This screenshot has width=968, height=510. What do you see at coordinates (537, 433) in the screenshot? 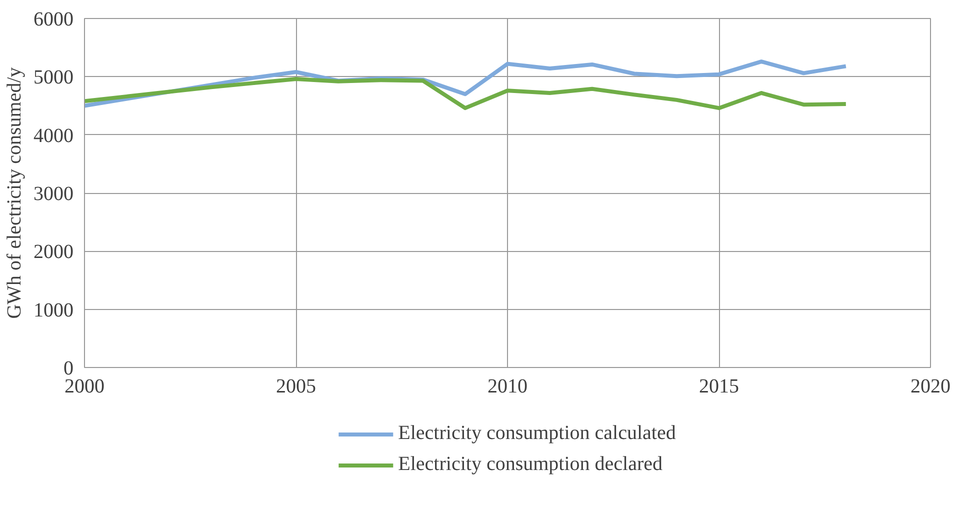
I see `legend-label: Electricity consumption calculated` at bounding box center [537, 433].